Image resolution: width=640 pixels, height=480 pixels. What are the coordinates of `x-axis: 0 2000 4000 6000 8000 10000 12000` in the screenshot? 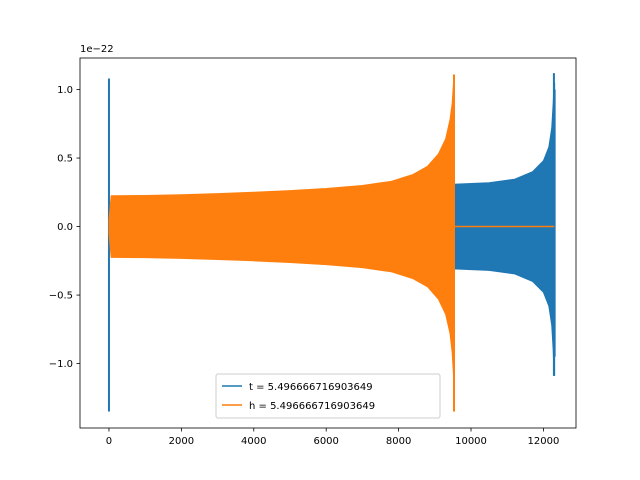 It's located at (333, 437).